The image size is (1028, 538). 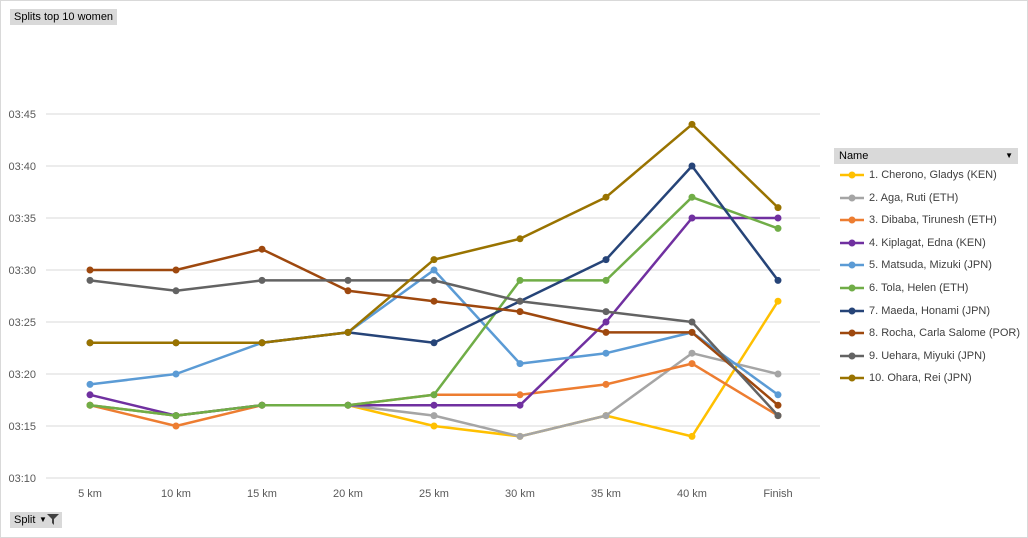 What do you see at coordinates (930, 265) in the screenshot?
I see `legend-label: 5. Matsuda, Mizuki (JPN)` at bounding box center [930, 265].